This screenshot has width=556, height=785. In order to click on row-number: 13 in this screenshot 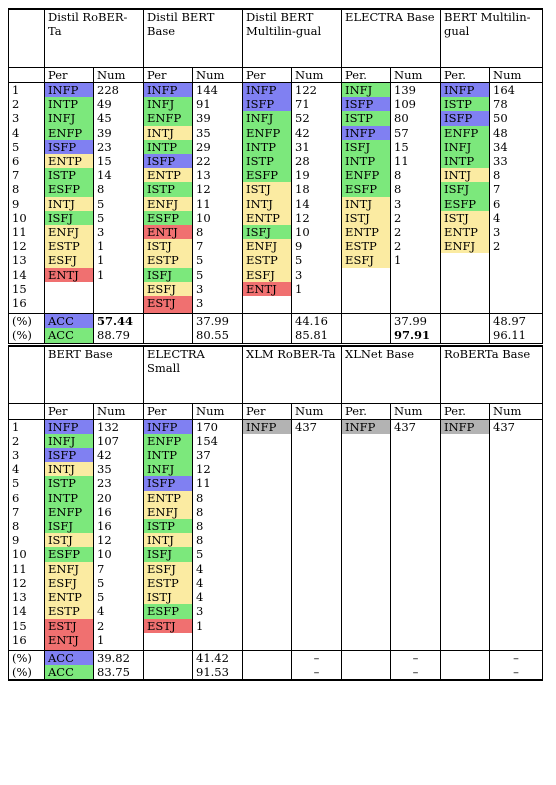, I will do `click(26, 260)`.